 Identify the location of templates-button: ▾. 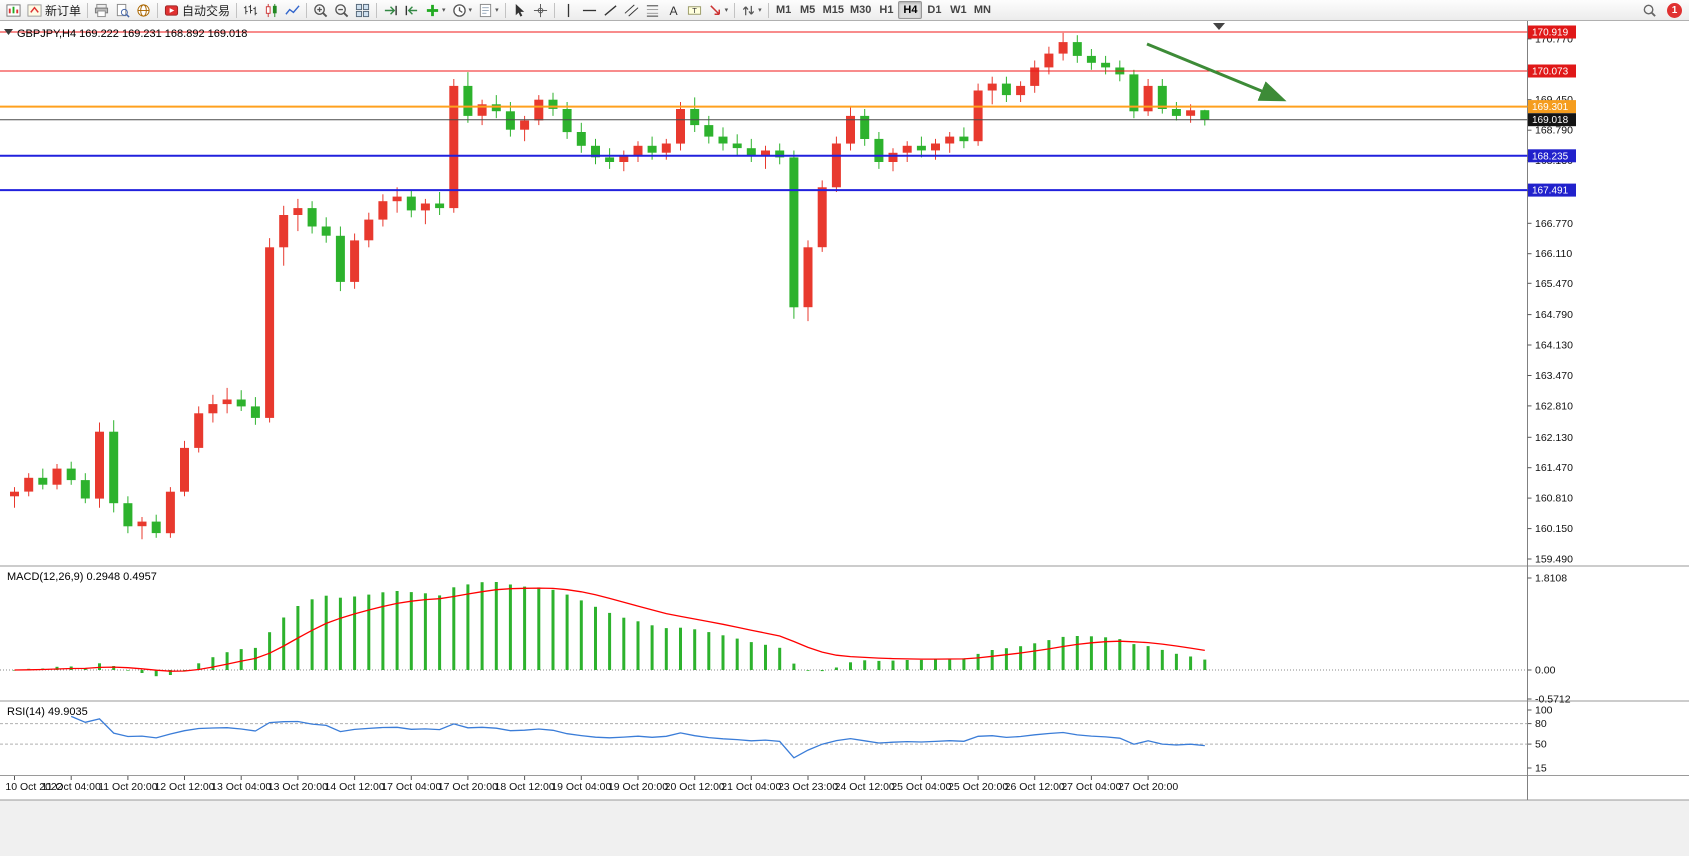
(488, 10).